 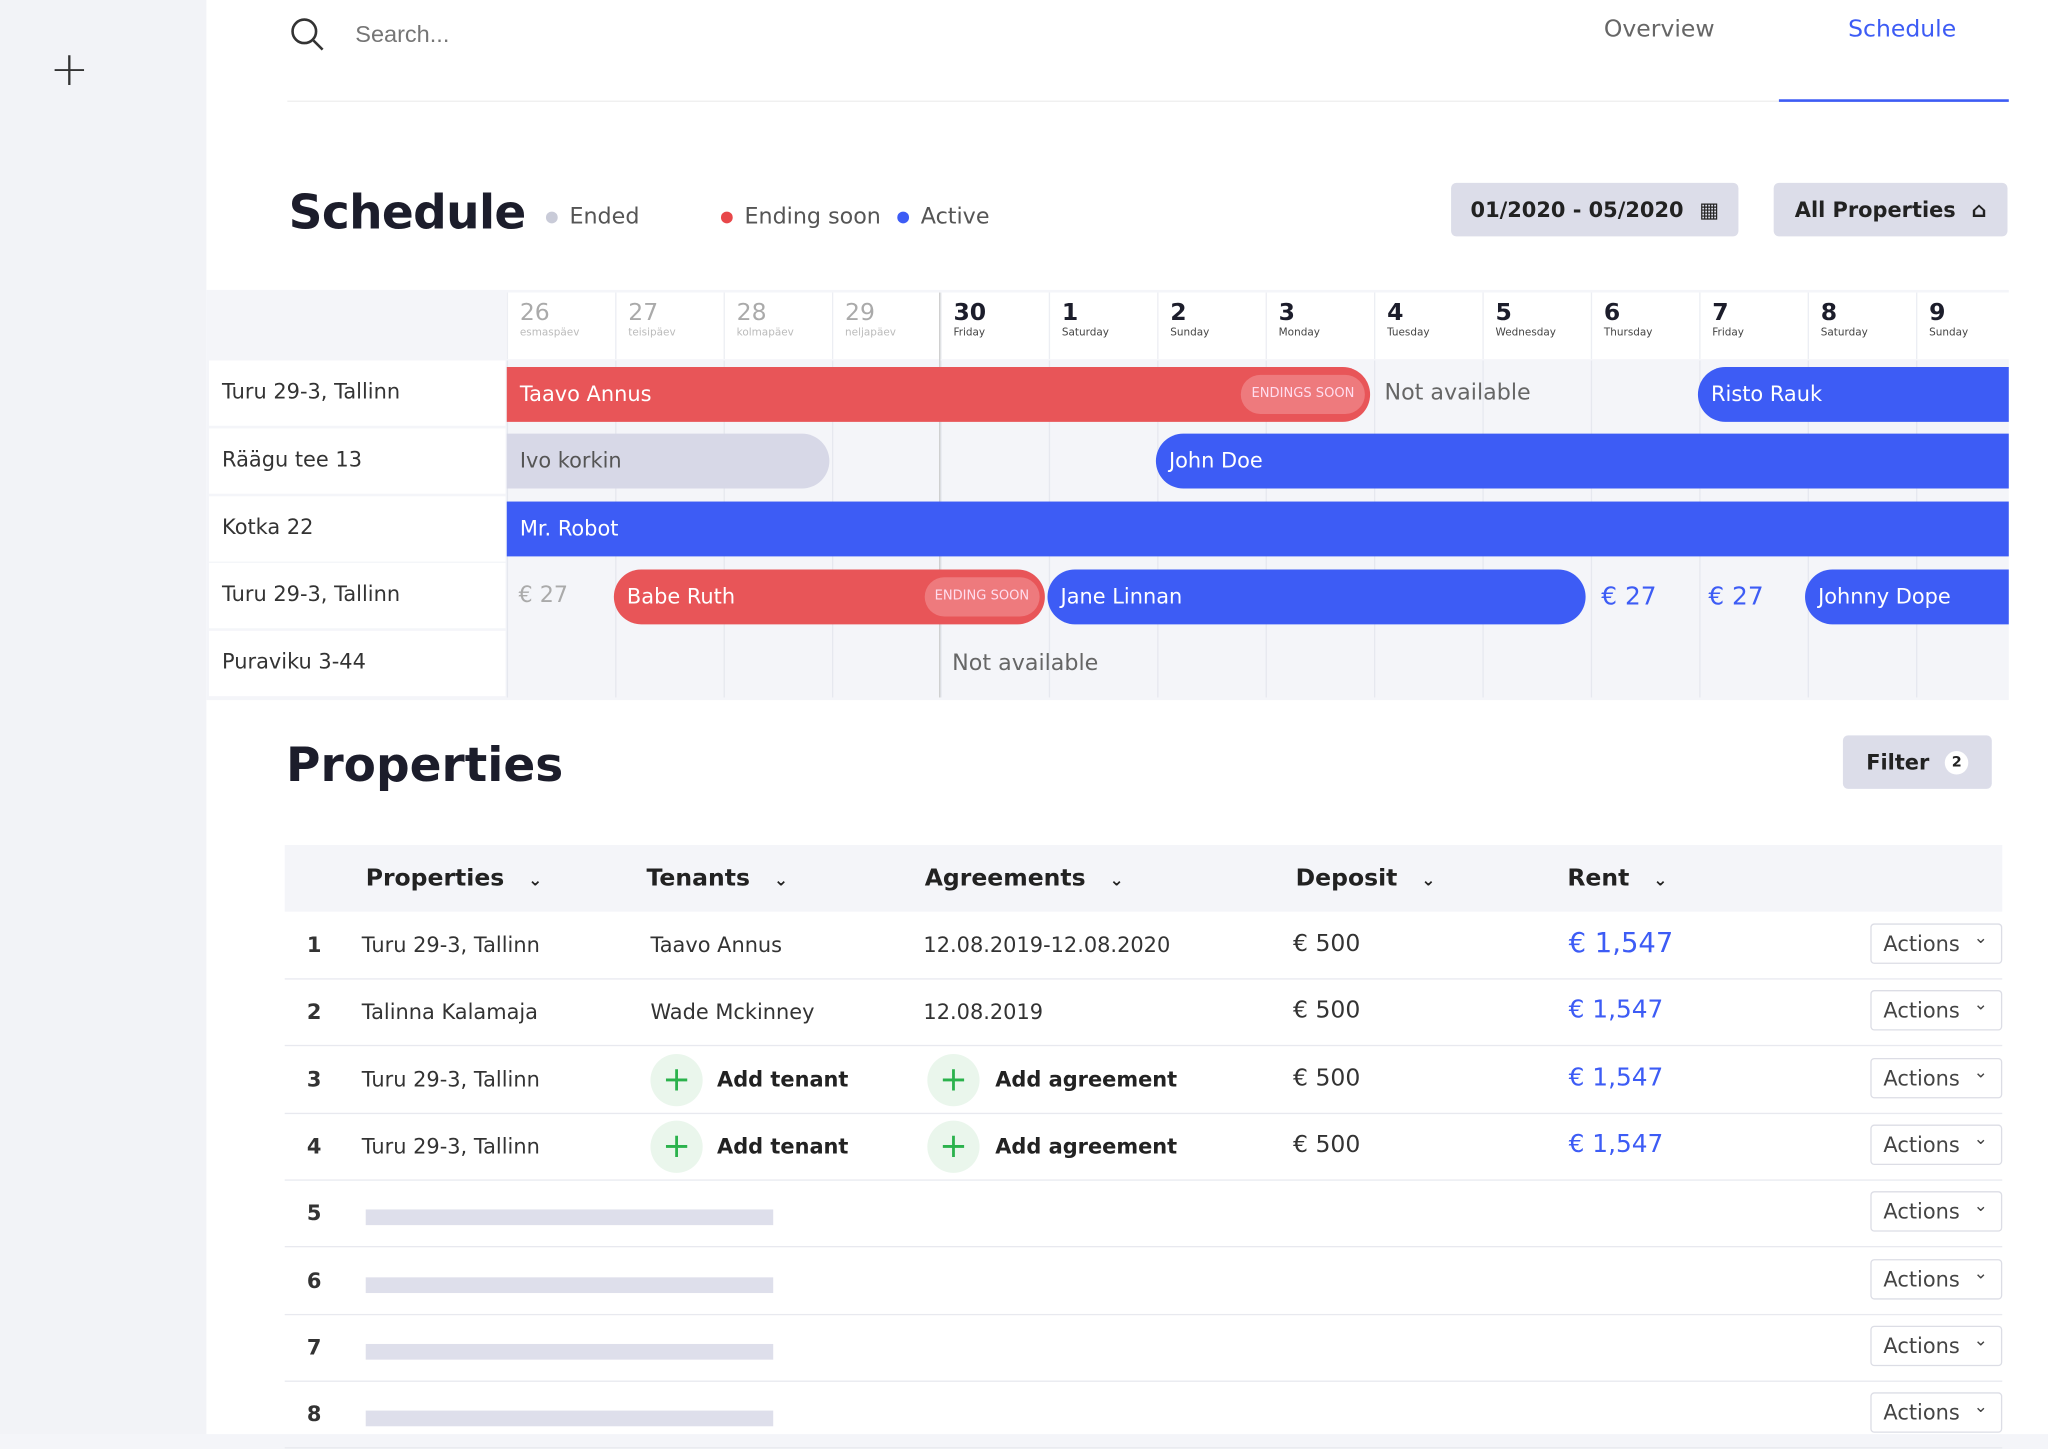 I want to click on legend-ended: Ended, so click(x=592, y=217).